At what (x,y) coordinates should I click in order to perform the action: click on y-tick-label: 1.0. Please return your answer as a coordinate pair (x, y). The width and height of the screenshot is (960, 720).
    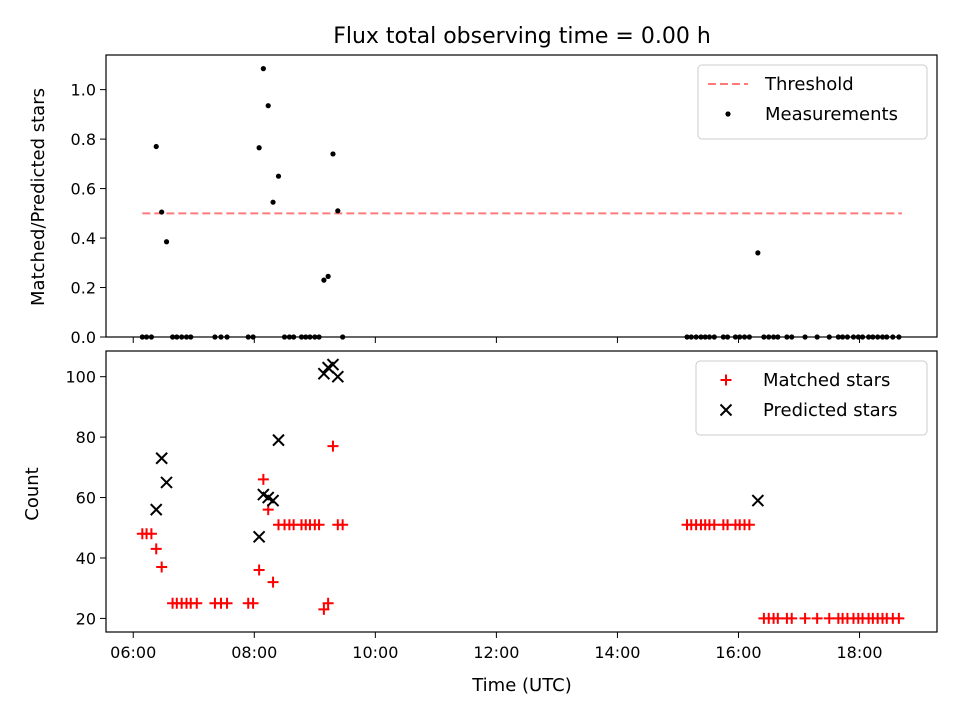
    Looking at the image, I should click on (83, 90).